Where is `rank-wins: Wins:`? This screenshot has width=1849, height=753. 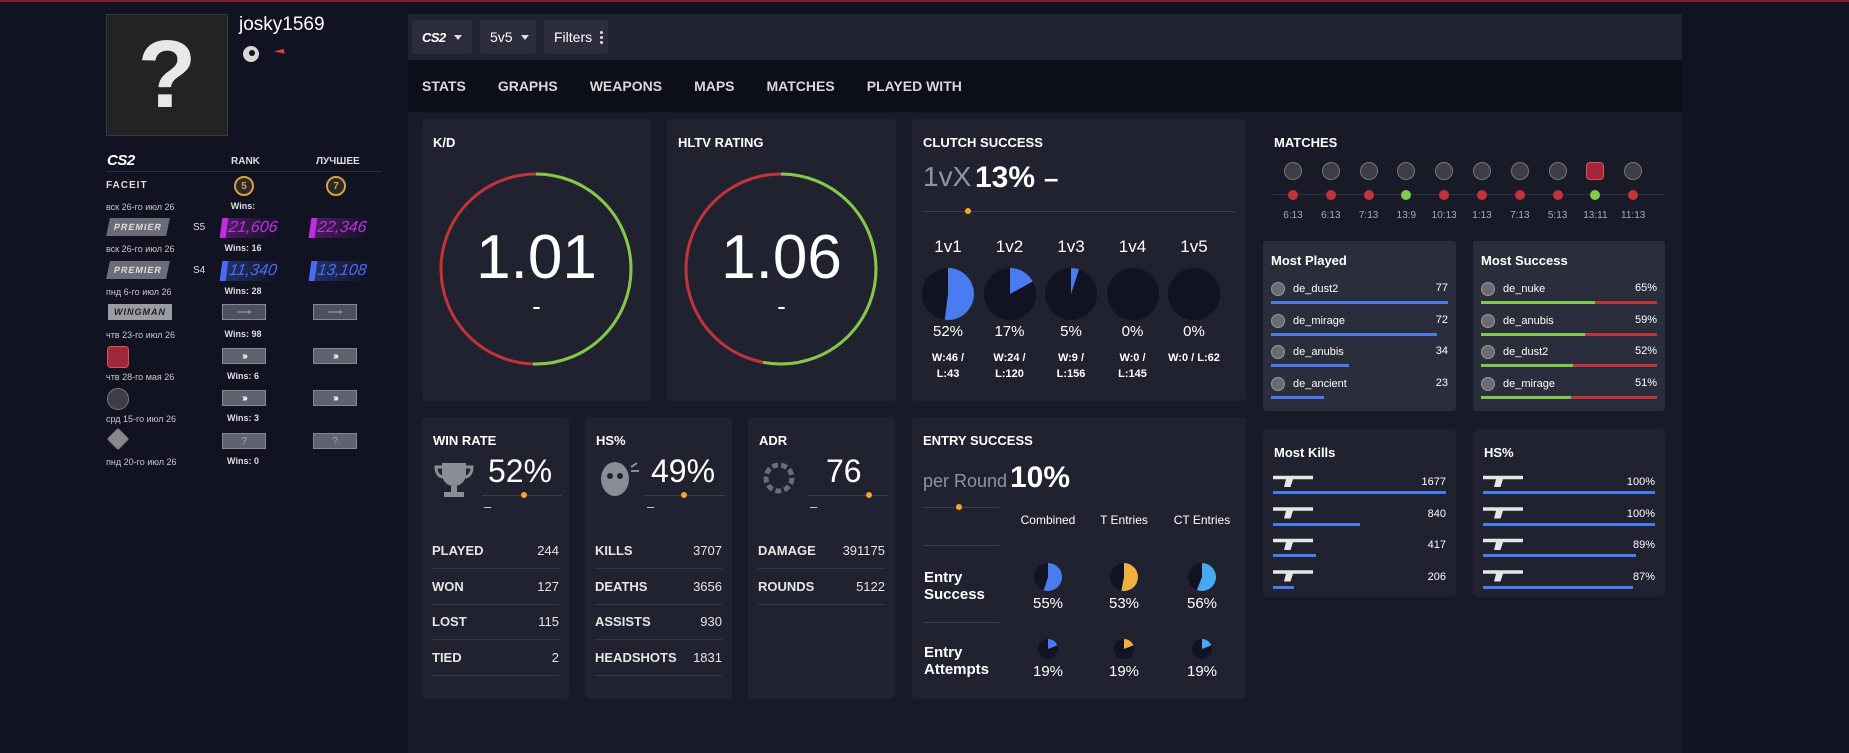
rank-wins: Wins: is located at coordinates (243, 206).